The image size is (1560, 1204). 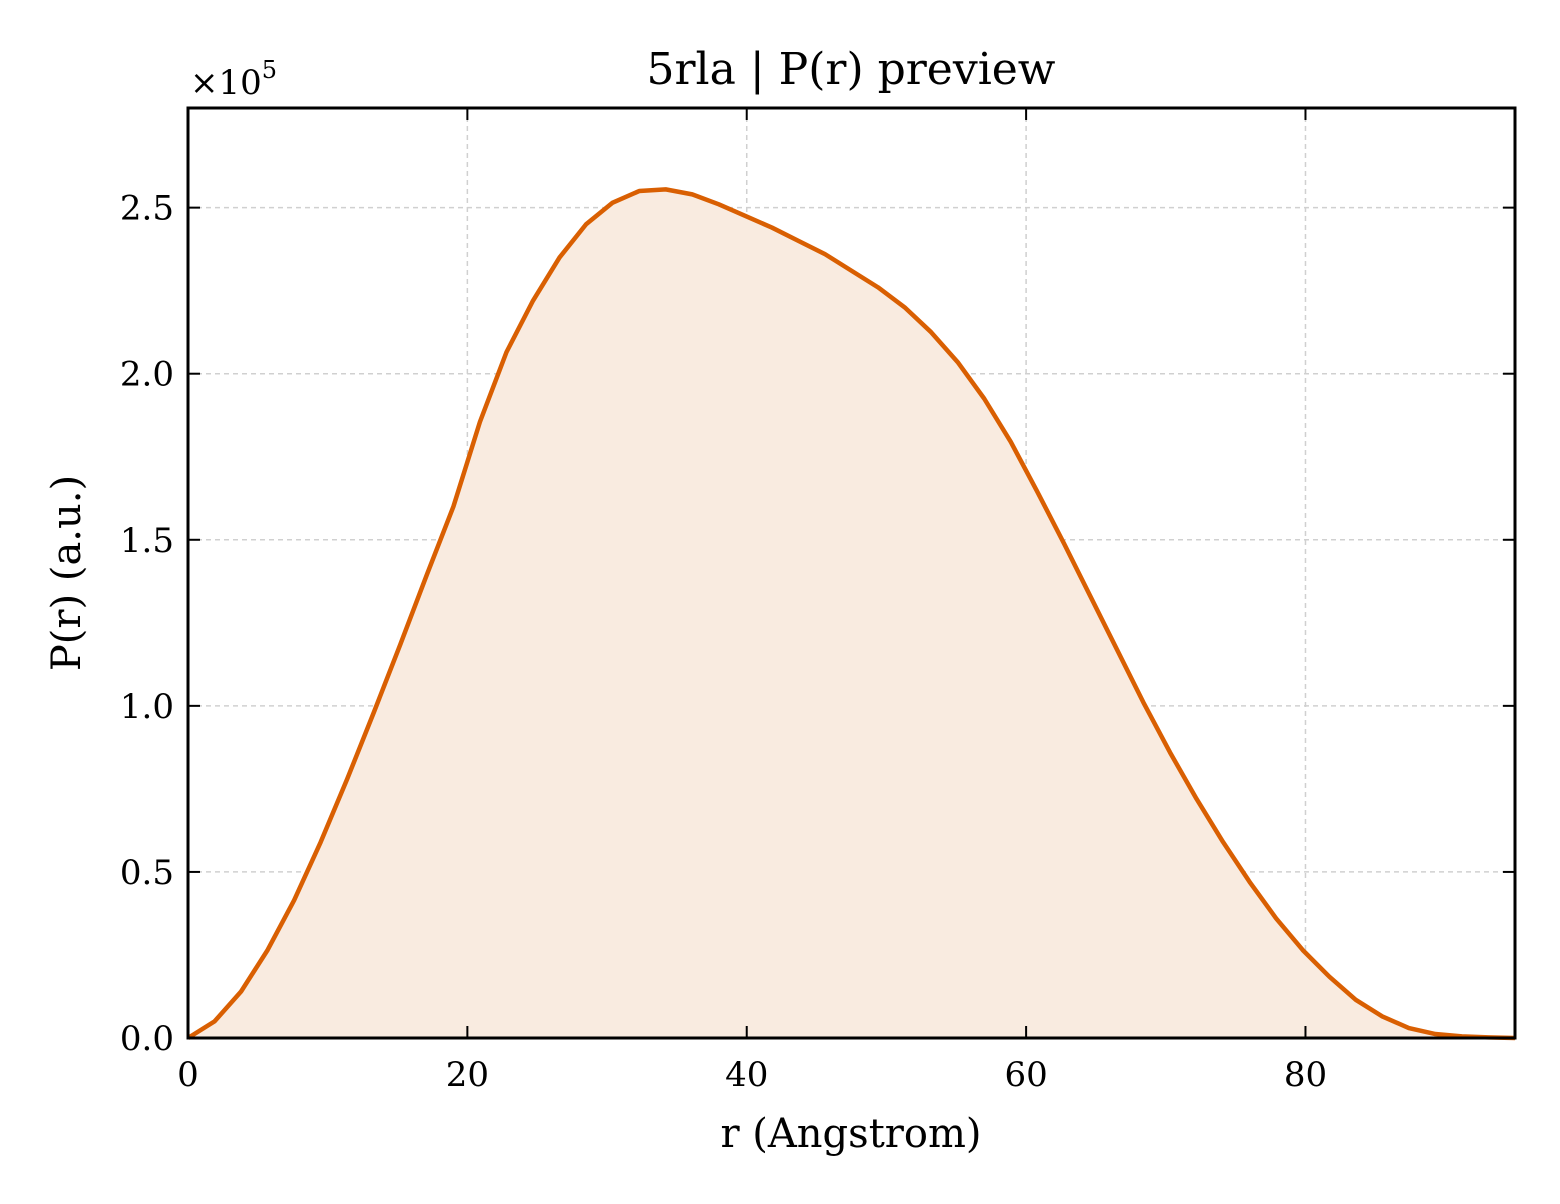 I want to click on y-axis-multiplier: ×10⁵, so click(x=233, y=79).